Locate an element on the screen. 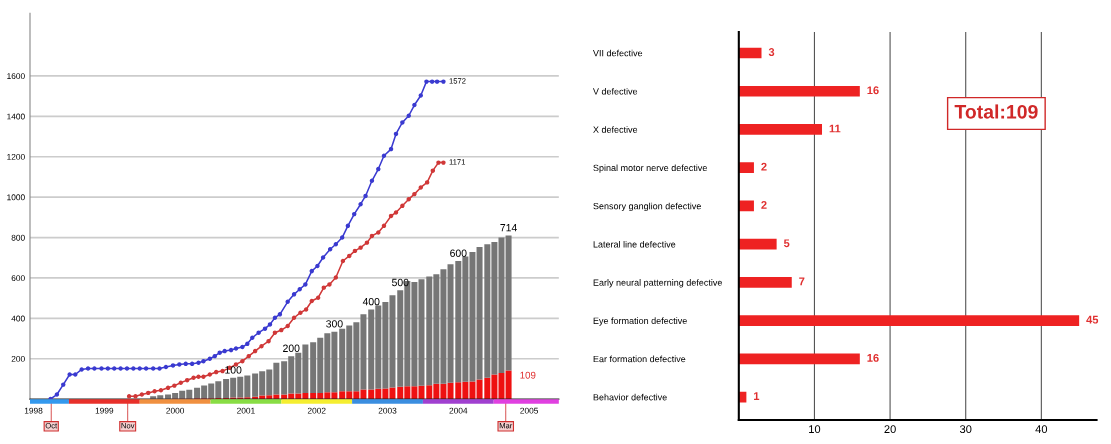  annotation: 714 is located at coordinates (508, 228).